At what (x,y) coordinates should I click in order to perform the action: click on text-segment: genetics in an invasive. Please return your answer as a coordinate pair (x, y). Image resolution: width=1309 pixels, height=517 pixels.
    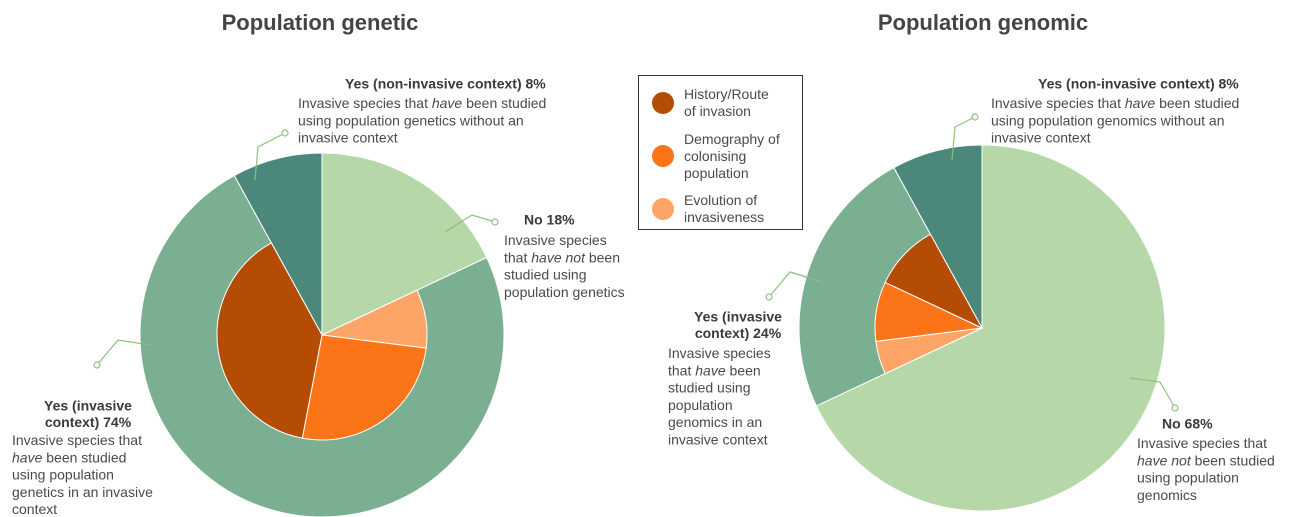
    Looking at the image, I should click on (82, 492).